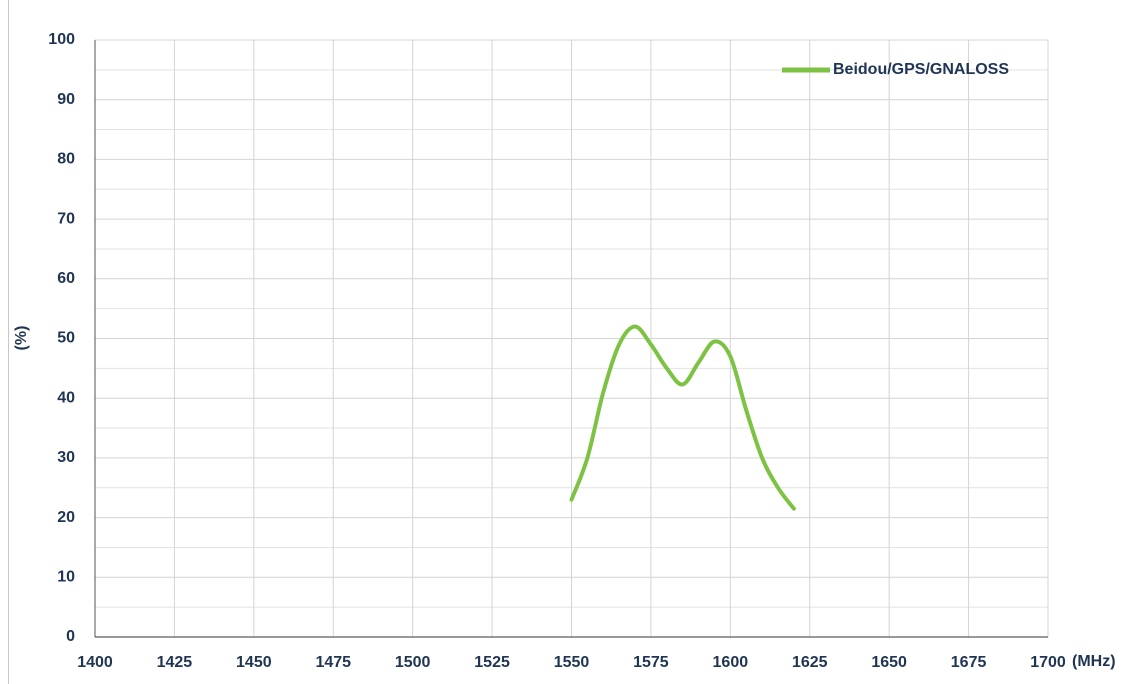  What do you see at coordinates (1048, 662) in the screenshot?
I see `x-tick-label: 1700` at bounding box center [1048, 662].